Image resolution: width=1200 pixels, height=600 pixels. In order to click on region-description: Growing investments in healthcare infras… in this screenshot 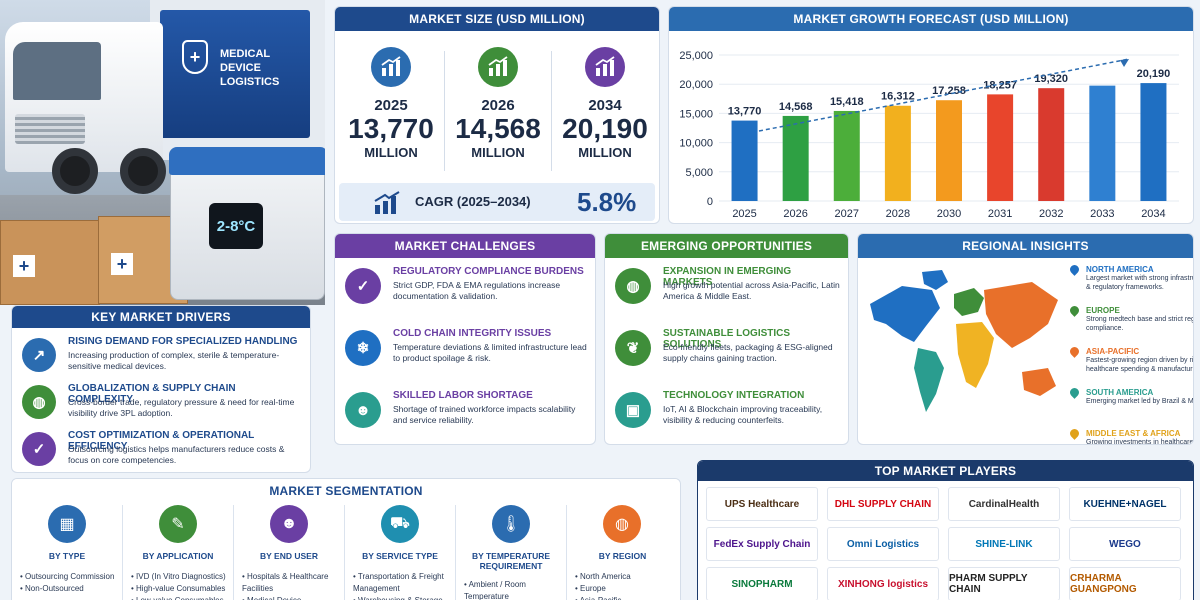, I will do `click(1140, 442)`.